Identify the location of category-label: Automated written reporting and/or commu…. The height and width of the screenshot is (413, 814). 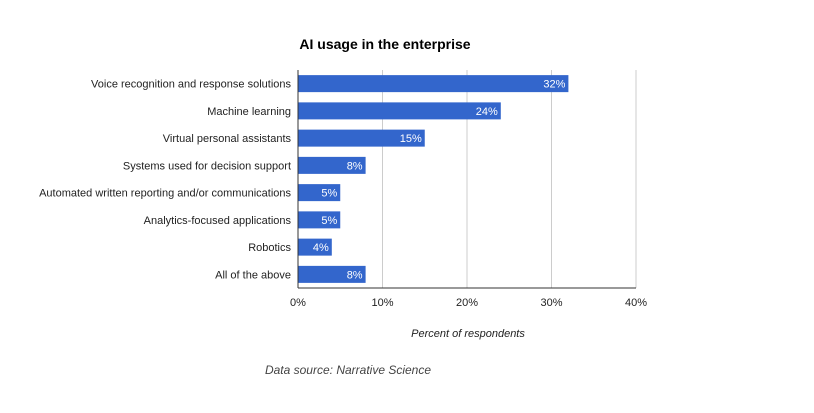
(165, 194).